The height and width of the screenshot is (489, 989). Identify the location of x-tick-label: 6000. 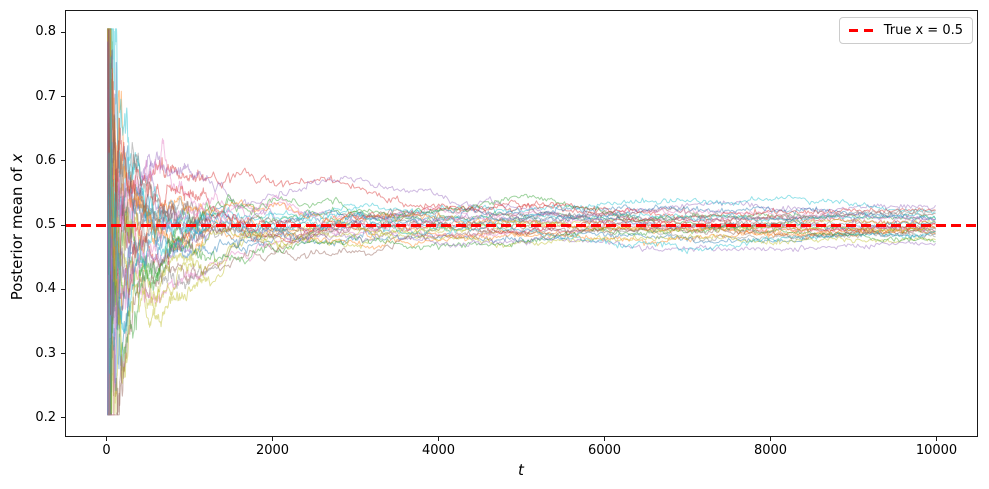
(604, 450).